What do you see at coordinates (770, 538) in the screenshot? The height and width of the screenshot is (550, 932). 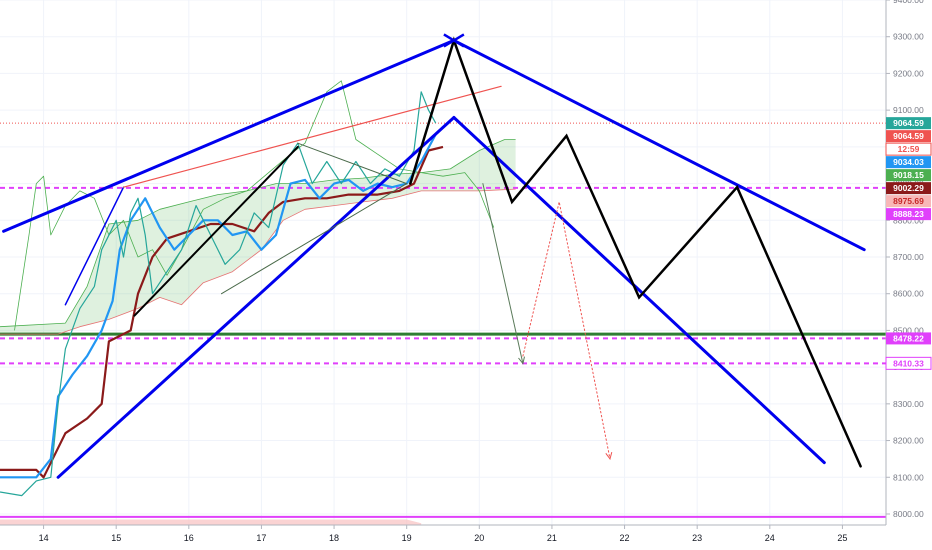 I see `x-tick-label: 24` at bounding box center [770, 538].